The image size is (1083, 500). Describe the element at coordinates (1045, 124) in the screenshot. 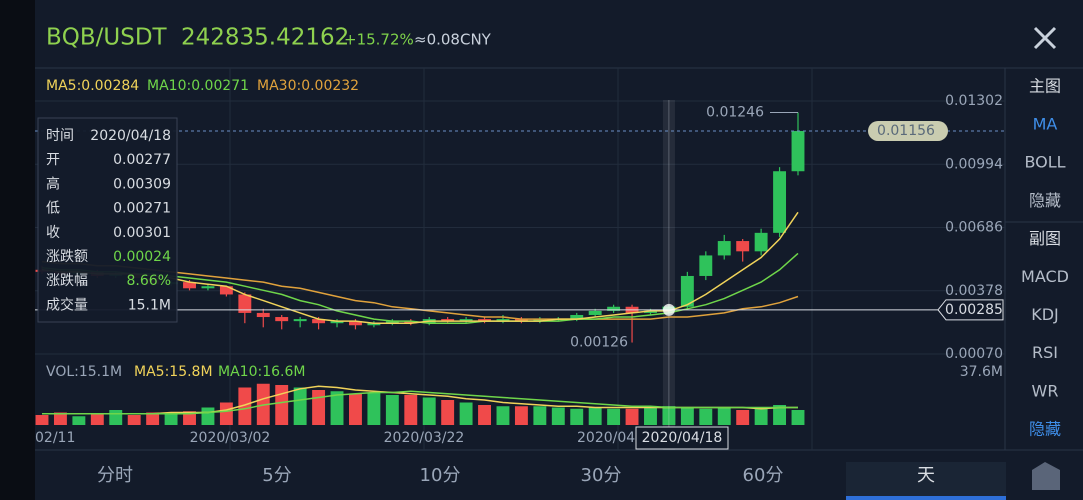

I see `side-menu-item: MA` at that location.